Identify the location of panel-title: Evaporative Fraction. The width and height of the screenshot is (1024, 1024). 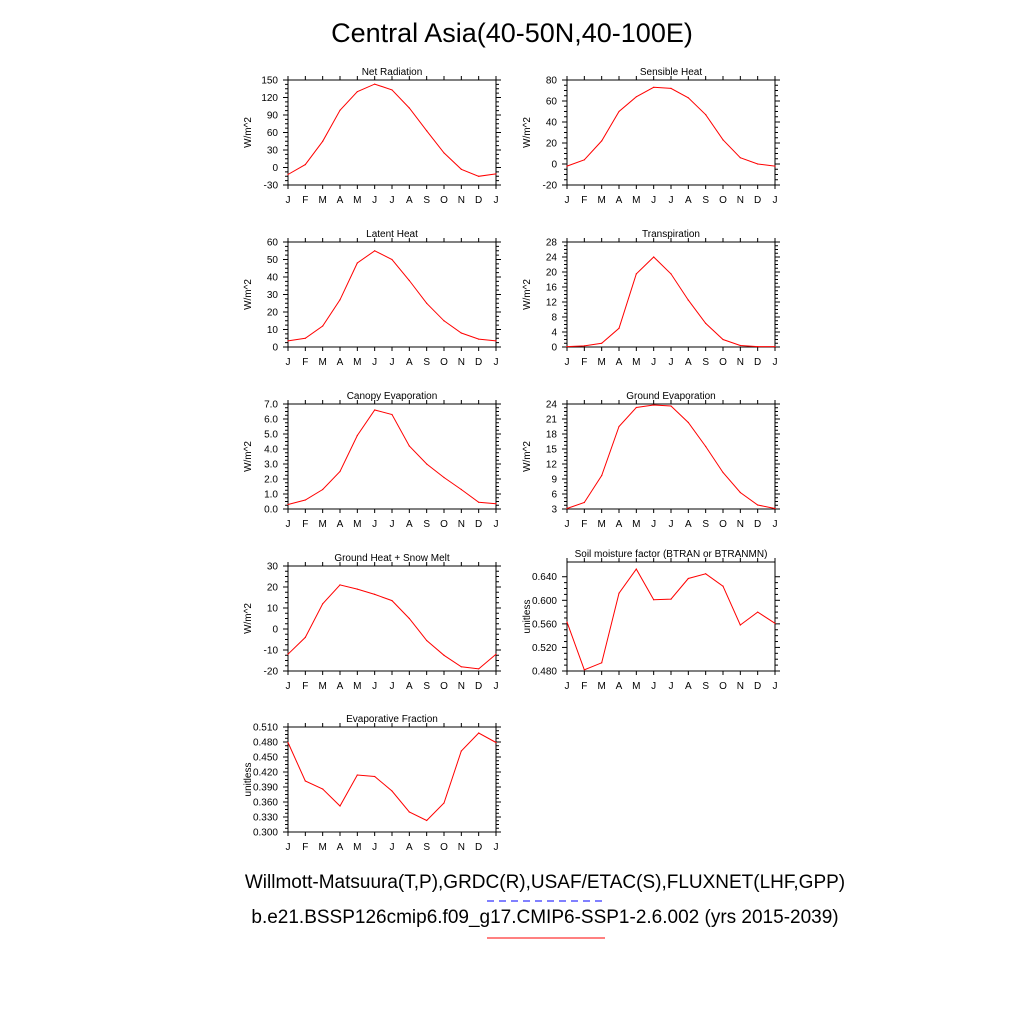
(392, 719).